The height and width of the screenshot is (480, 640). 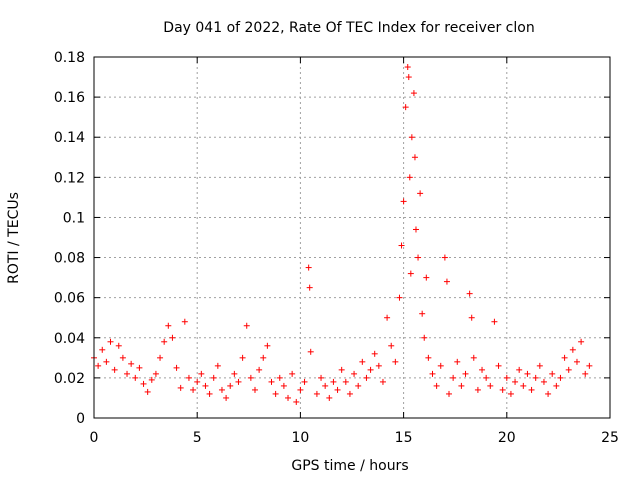 What do you see at coordinates (69, 379) in the screenshot?
I see `y-tick-label: 0.02` at bounding box center [69, 379].